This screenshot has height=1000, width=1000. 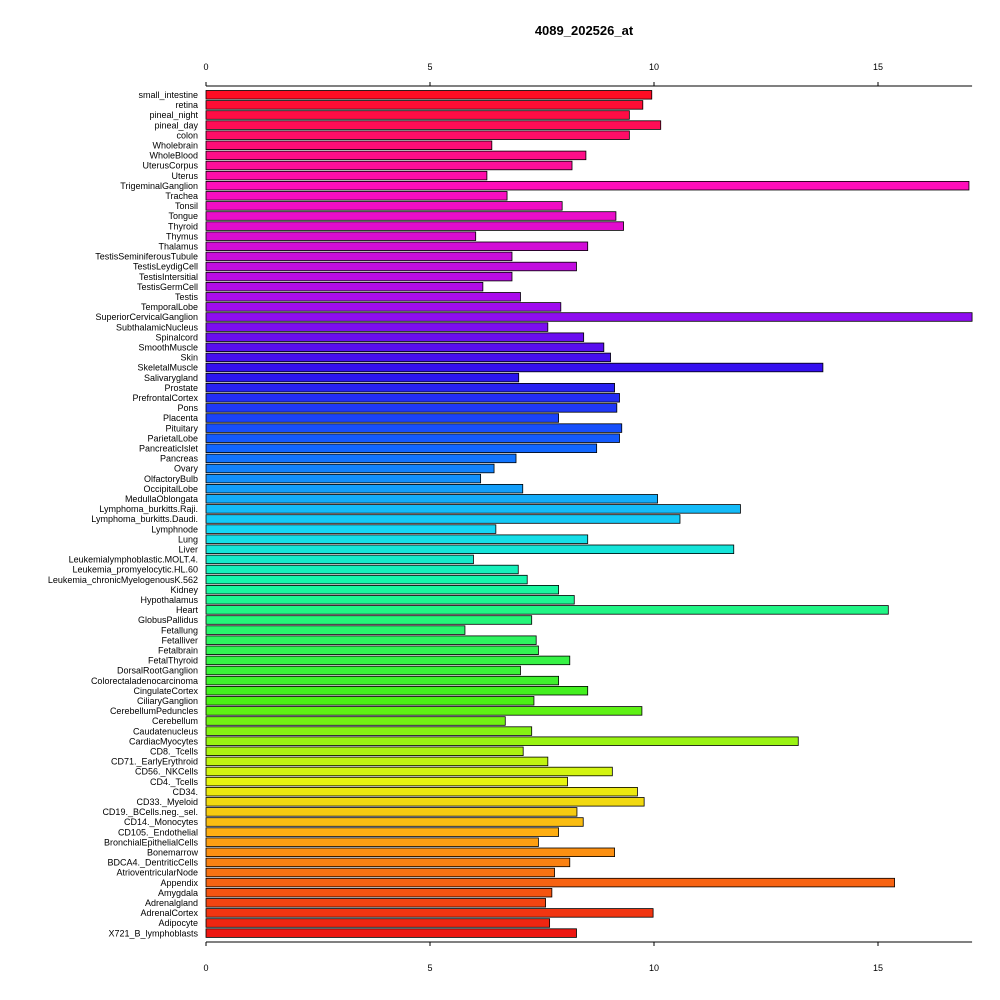 I want to click on bar-TestisLeydigCell, so click(x=391, y=266).